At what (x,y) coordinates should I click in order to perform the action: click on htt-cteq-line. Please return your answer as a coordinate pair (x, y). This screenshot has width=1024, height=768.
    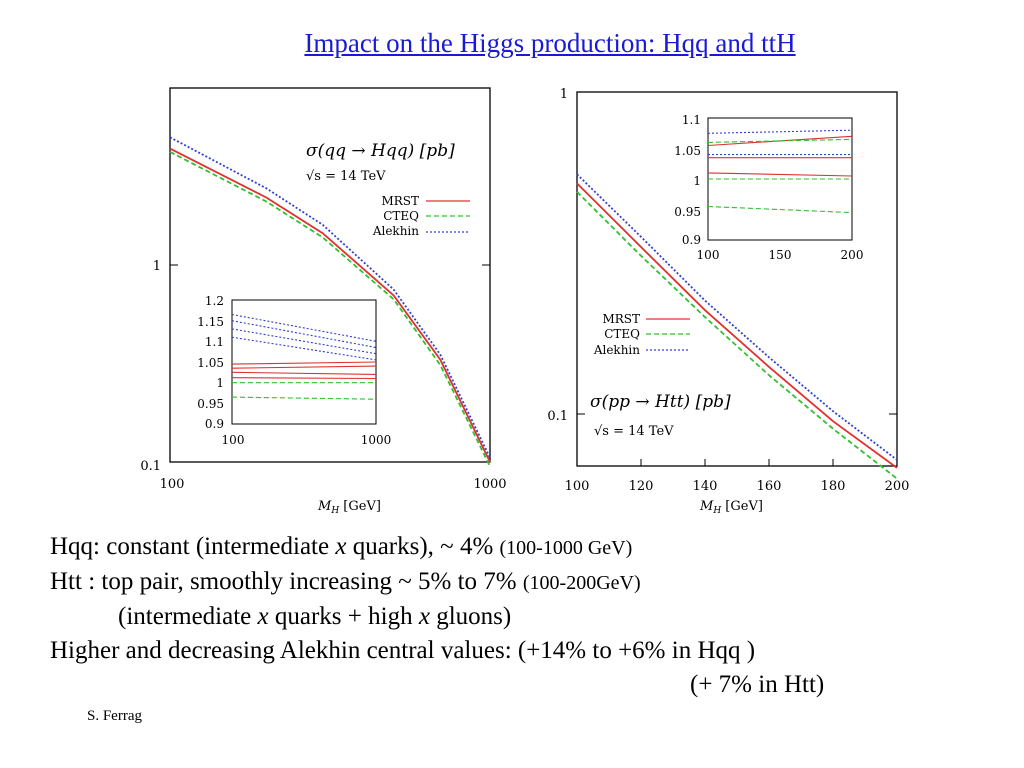
    Looking at the image, I should click on (737, 335).